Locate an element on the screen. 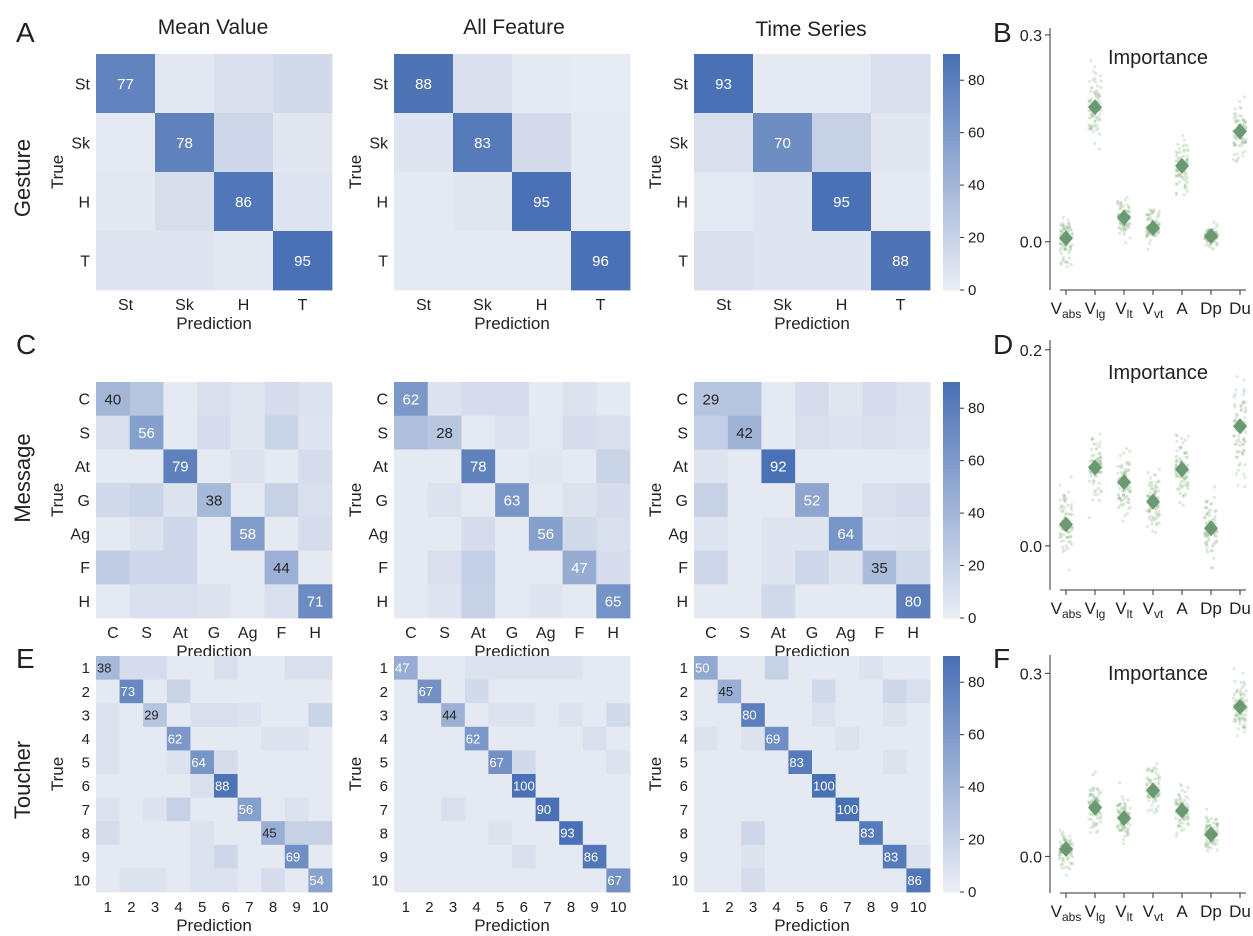 Image resolution: width=1253 pixels, height=936 pixels. x-tick-label: 1 is located at coordinates (706, 907).